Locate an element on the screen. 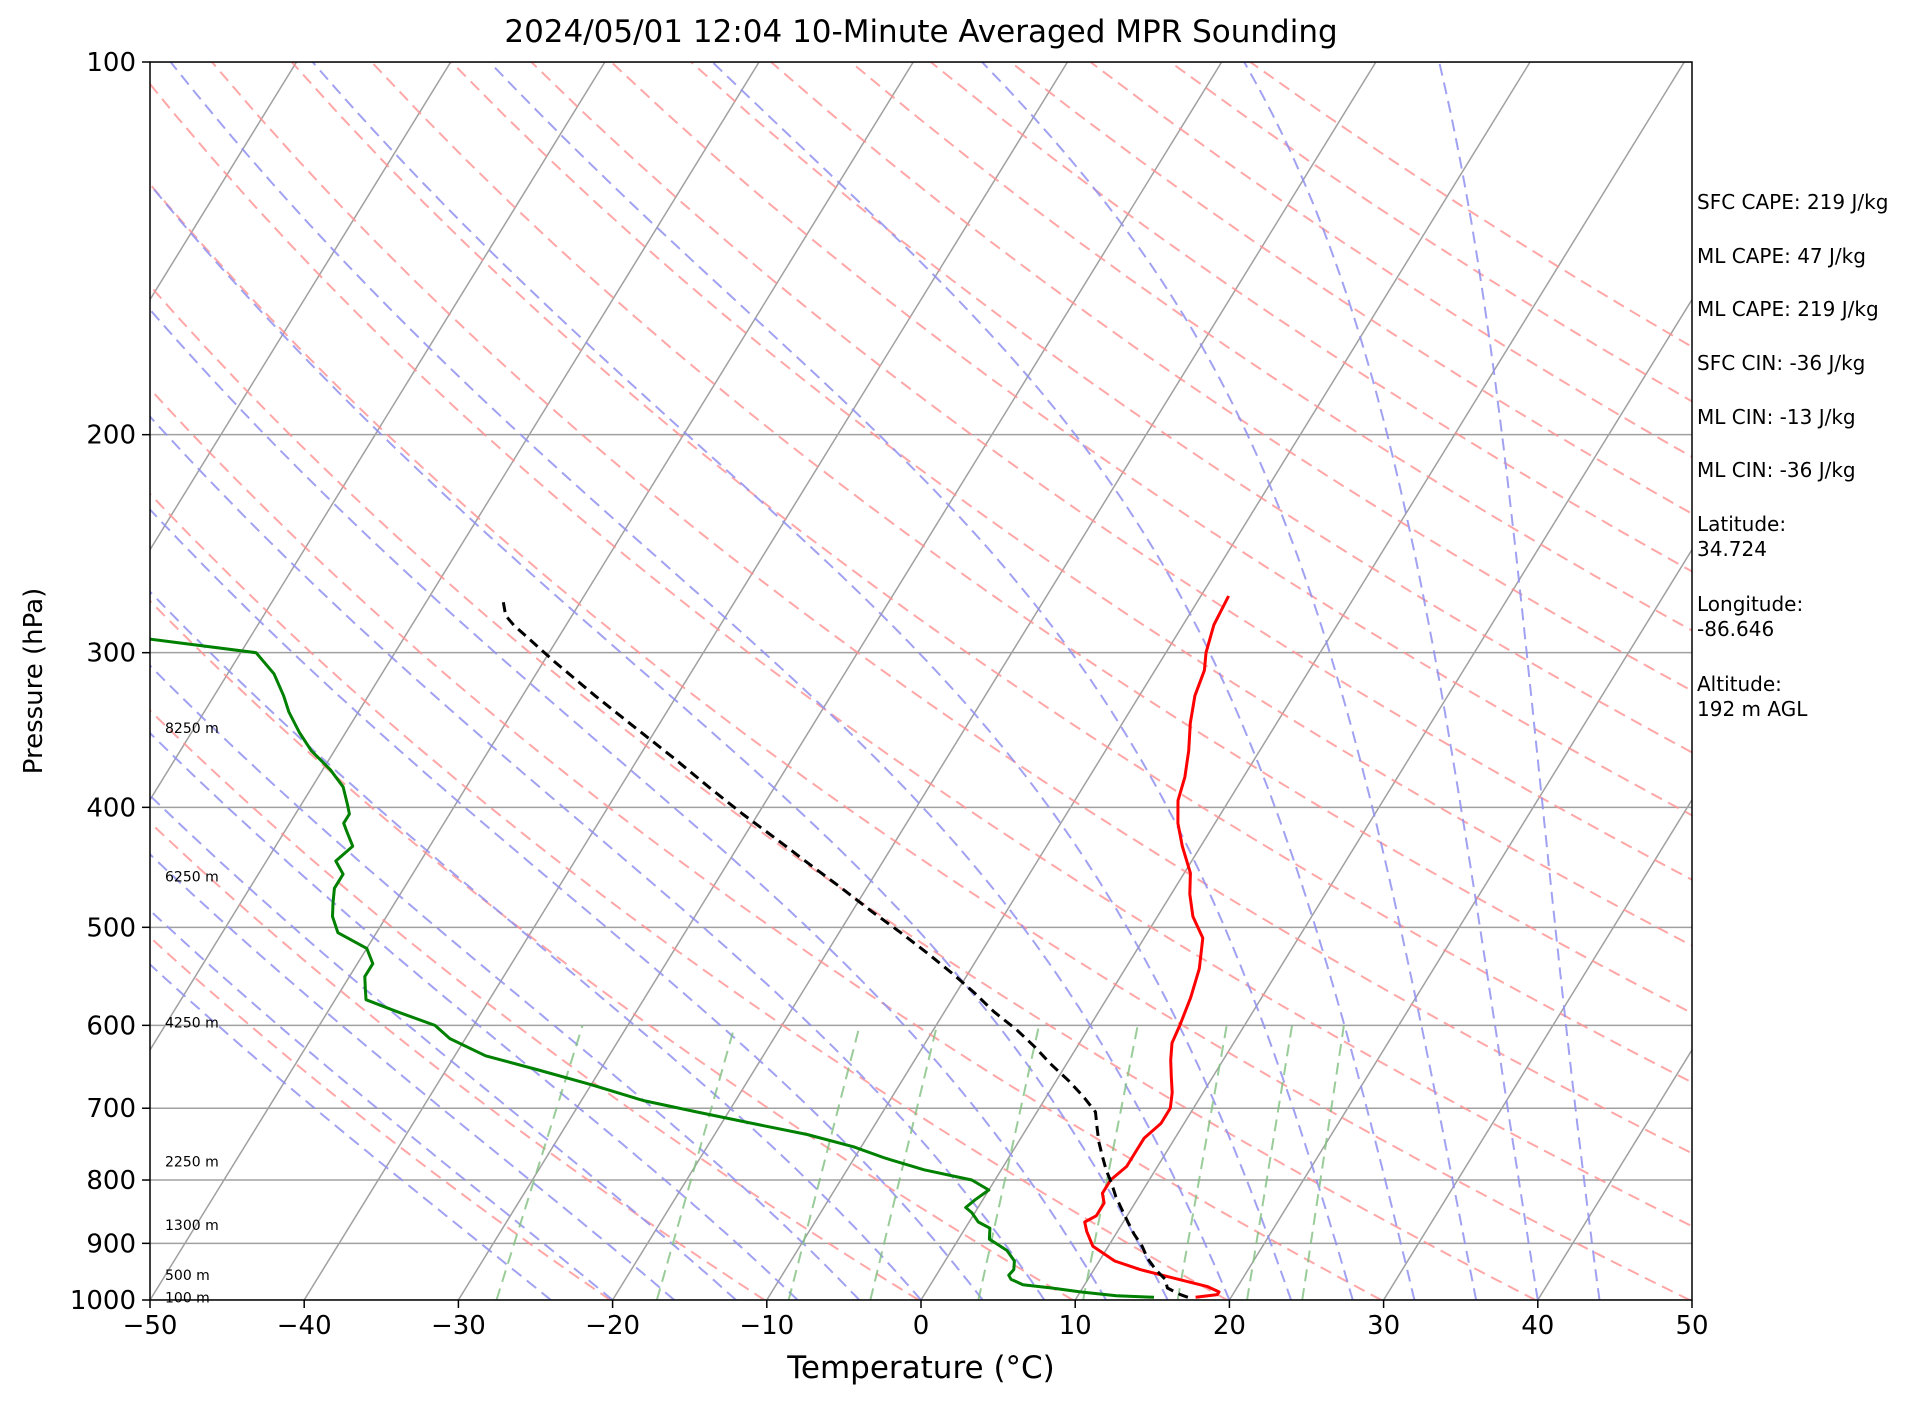 Image resolution: width=1921 pixels, height=1406 pixels. info-ml-cape-2: ML CAPE: 219 J/kg is located at coordinates (1788, 309).